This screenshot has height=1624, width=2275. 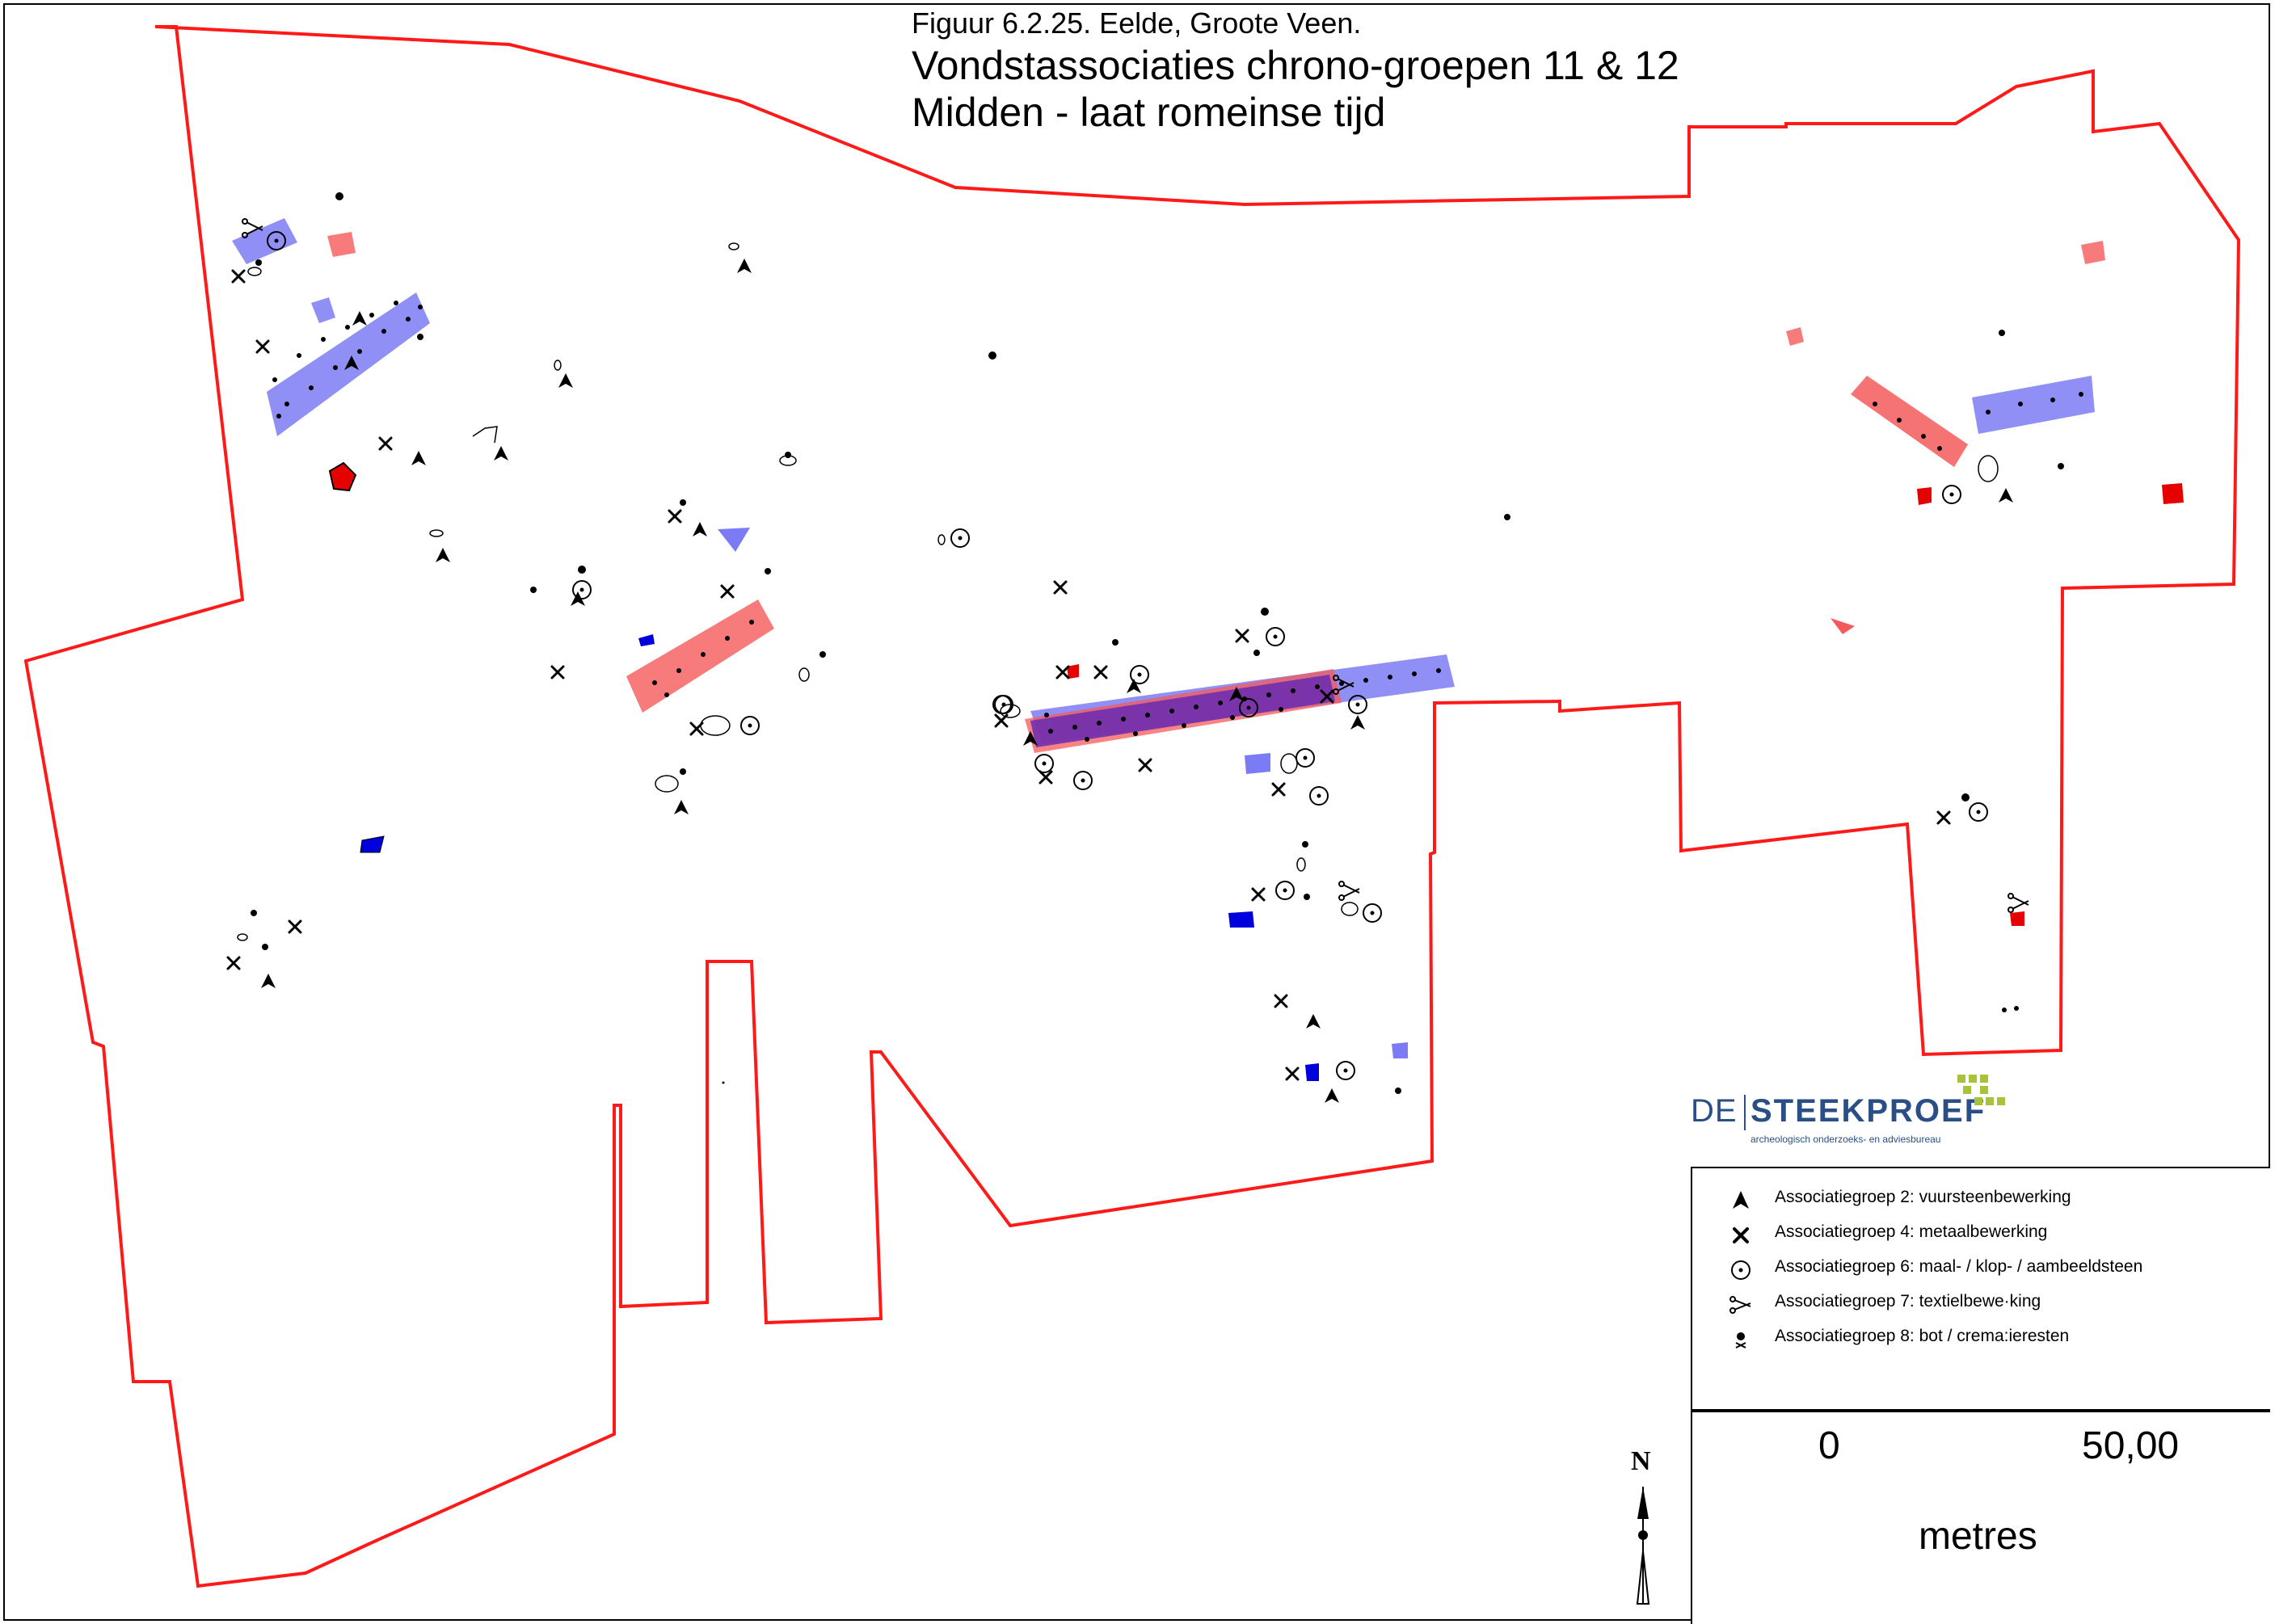 I want to click on legend-label: Associatiegroep 4: metaalbewerking, so click(x=1911, y=1232).